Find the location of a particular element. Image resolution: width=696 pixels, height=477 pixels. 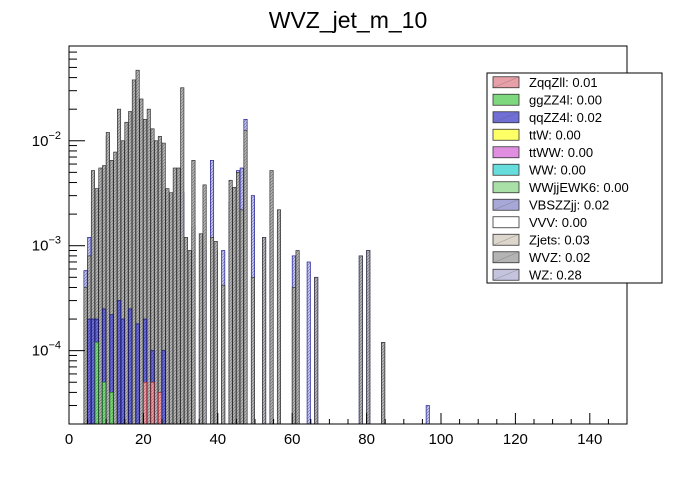

legend-label: WZ: 0.28 is located at coordinates (555, 274).